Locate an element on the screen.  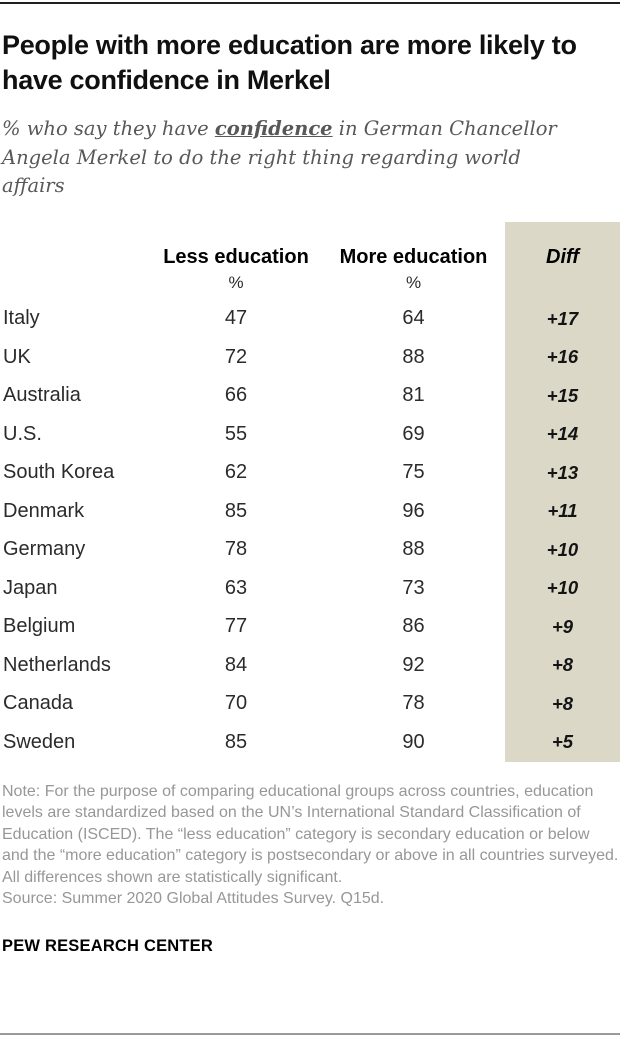
country-label: Canada is located at coordinates (38, 703).